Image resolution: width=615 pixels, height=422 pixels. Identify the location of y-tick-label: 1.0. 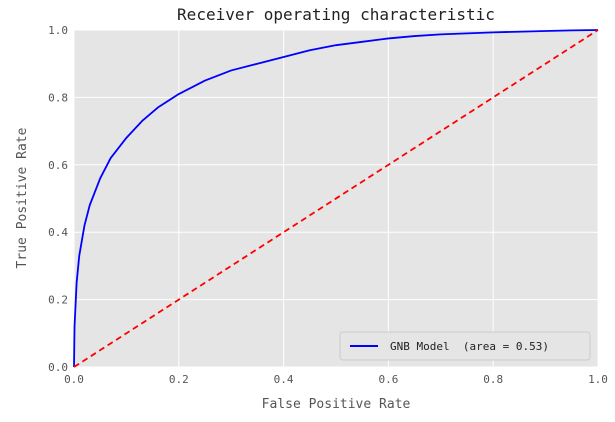
(58, 30).